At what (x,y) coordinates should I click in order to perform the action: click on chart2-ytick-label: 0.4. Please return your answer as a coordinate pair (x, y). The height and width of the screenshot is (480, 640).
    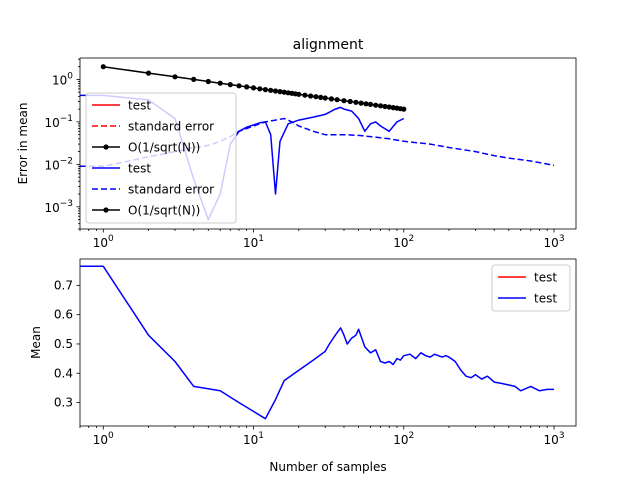
    Looking at the image, I should click on (63, 373).